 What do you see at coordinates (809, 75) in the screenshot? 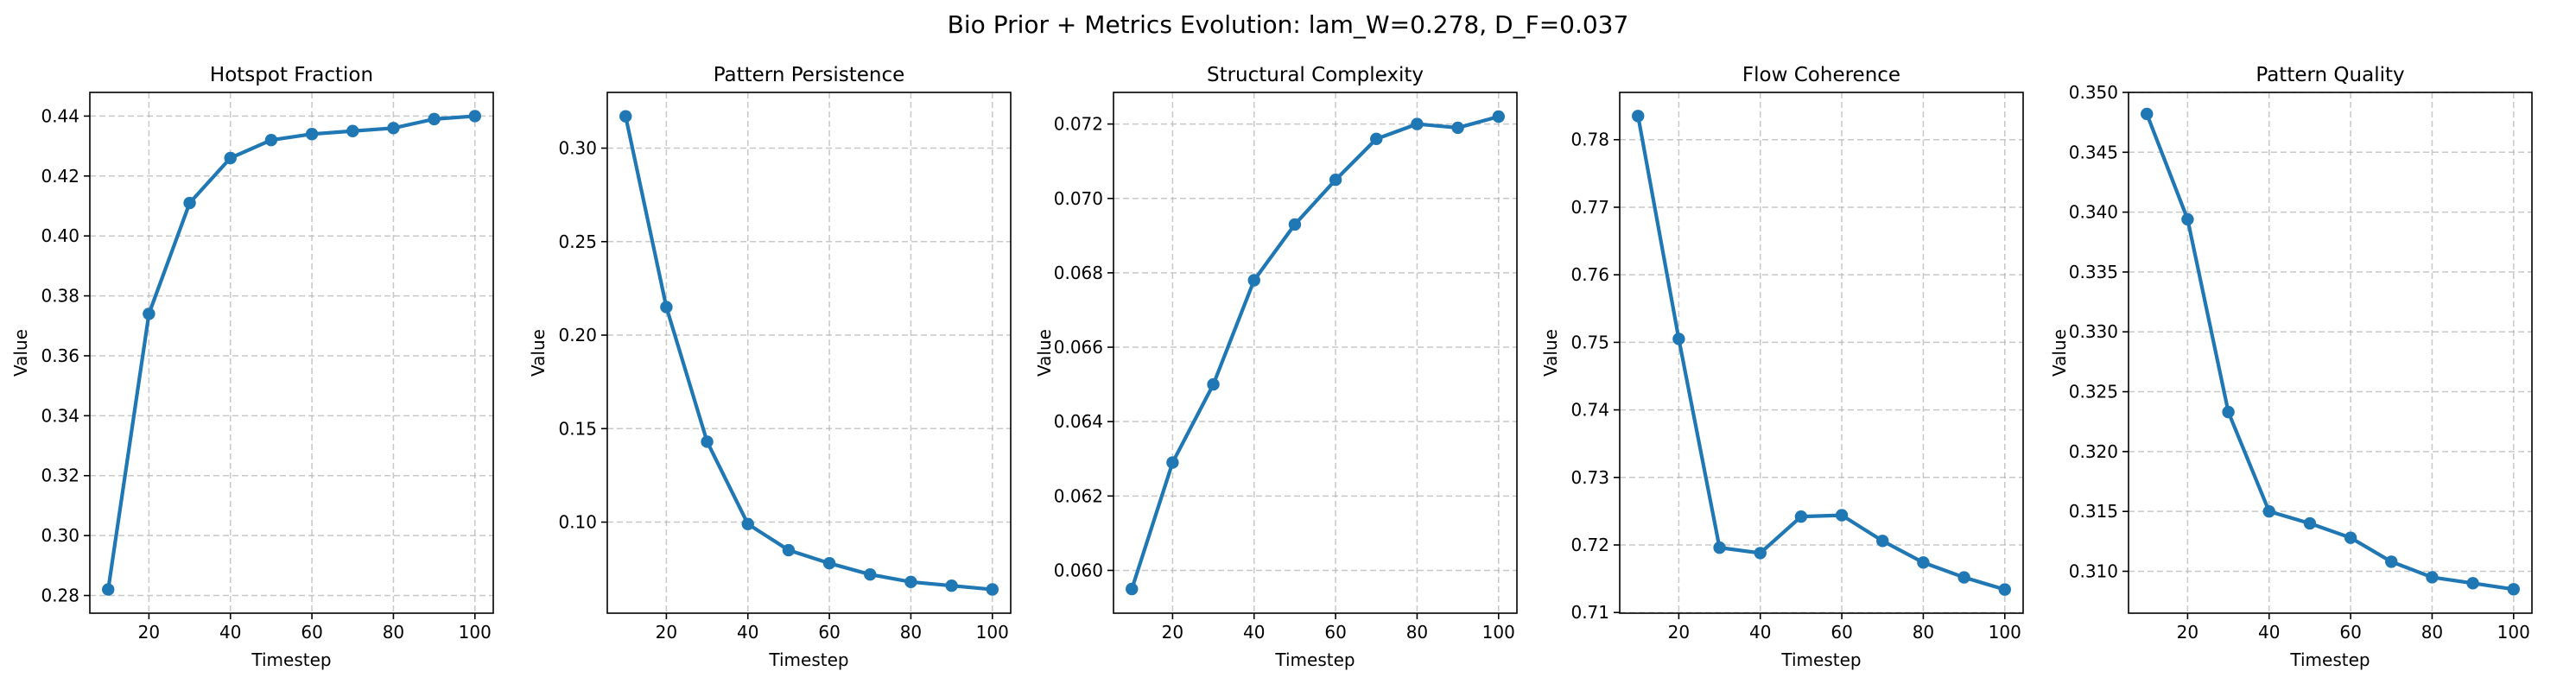
I see `subplot-title: Pattern Persistence` at bounding box center [809, 75].